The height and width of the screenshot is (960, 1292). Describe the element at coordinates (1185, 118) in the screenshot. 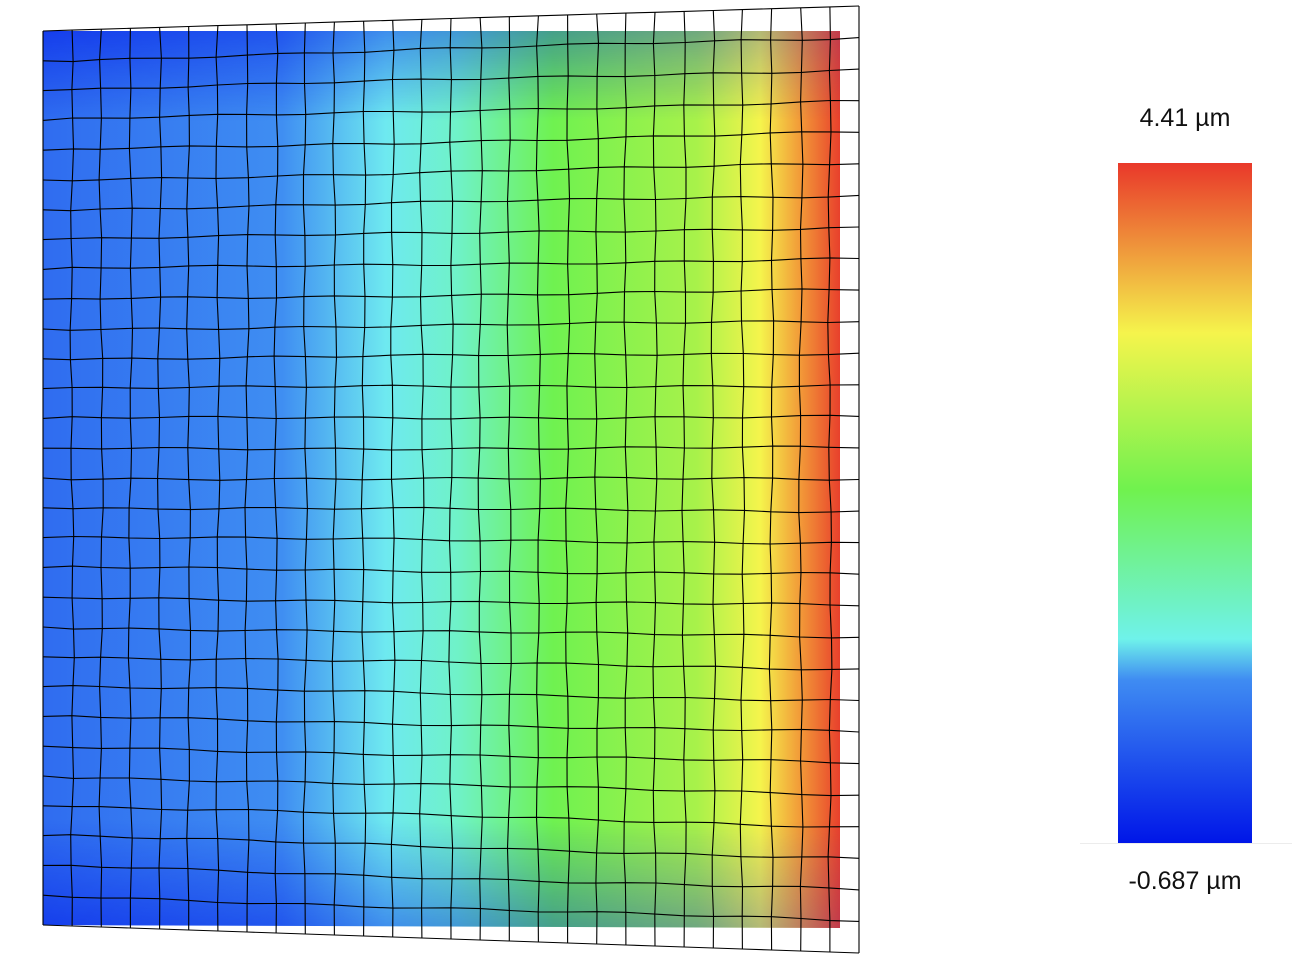

I see `colorbar-max-label: 4.41 µm` at that location.